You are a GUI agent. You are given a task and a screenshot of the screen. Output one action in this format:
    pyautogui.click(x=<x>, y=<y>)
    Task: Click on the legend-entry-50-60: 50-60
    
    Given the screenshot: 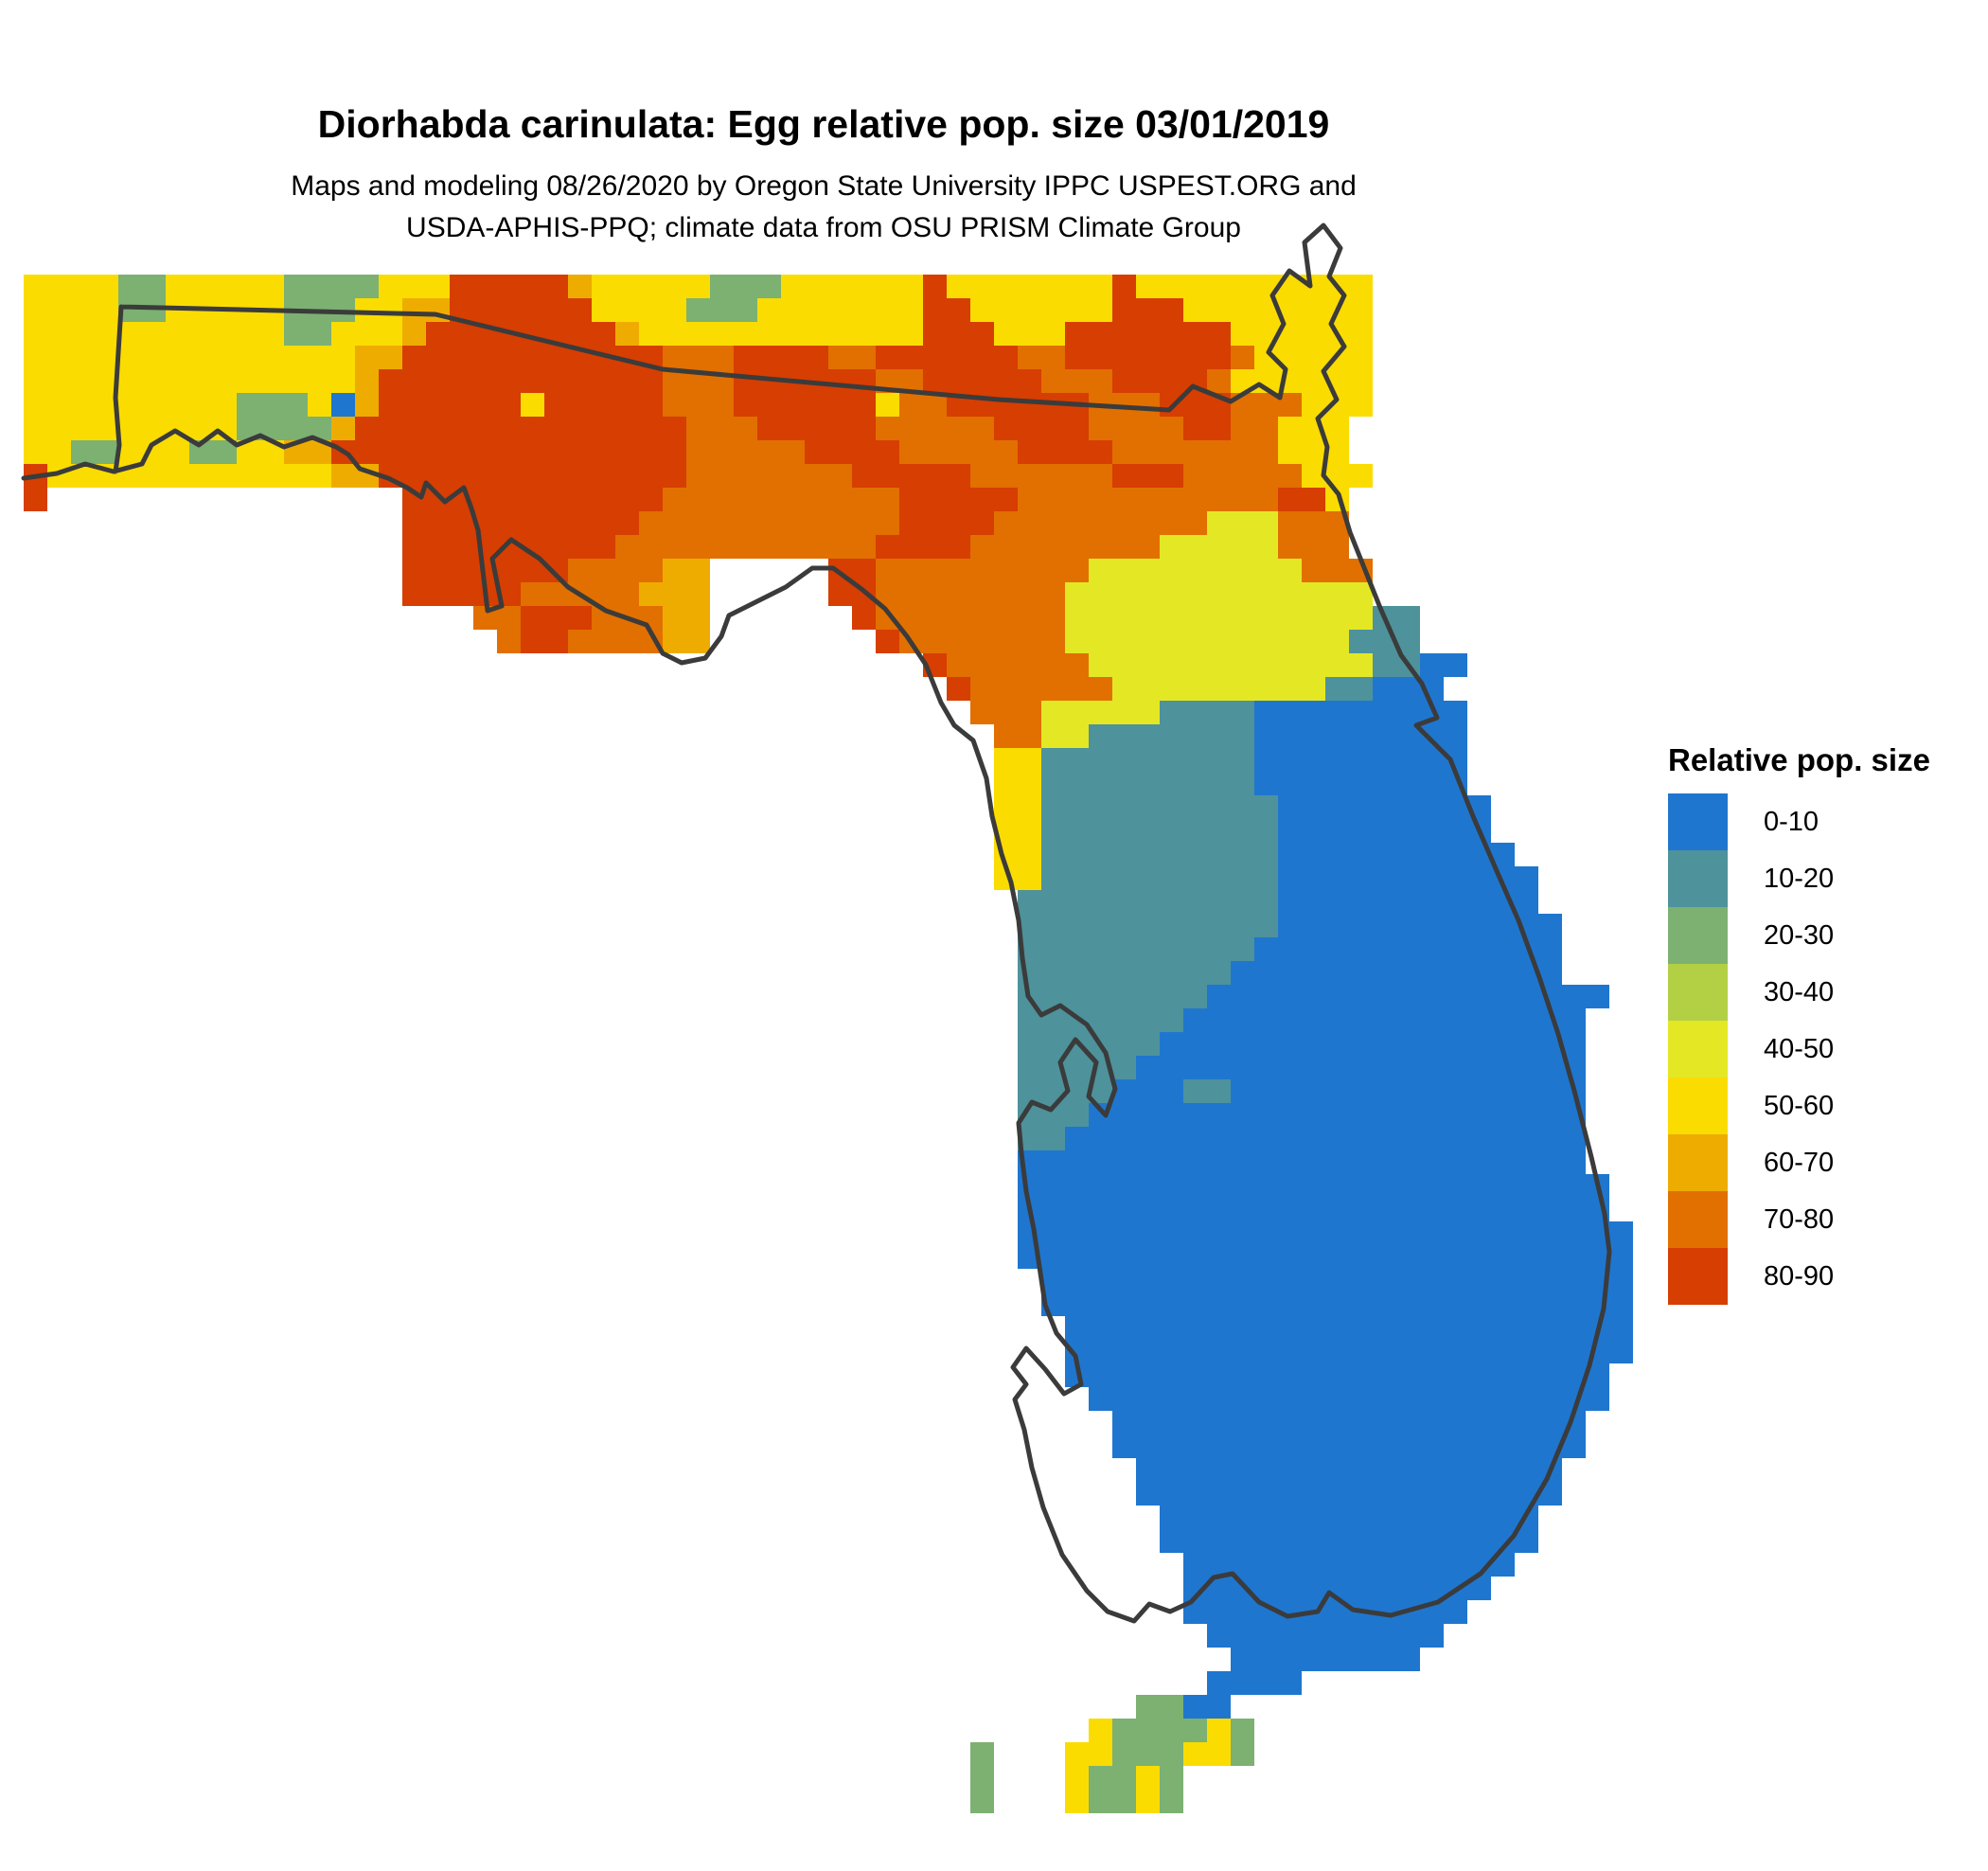 What is the action you would take?
    pyautogui.click(x=1827, y=1106)
    